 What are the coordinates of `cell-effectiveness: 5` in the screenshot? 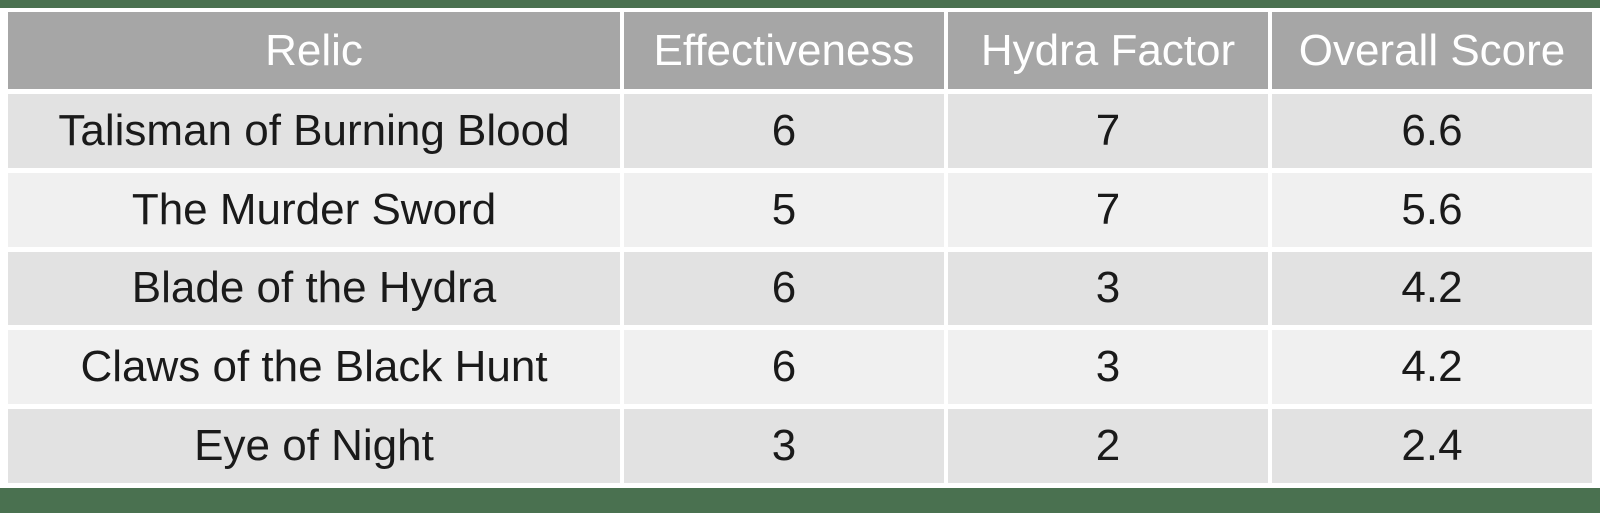 It's located at (782, 207).